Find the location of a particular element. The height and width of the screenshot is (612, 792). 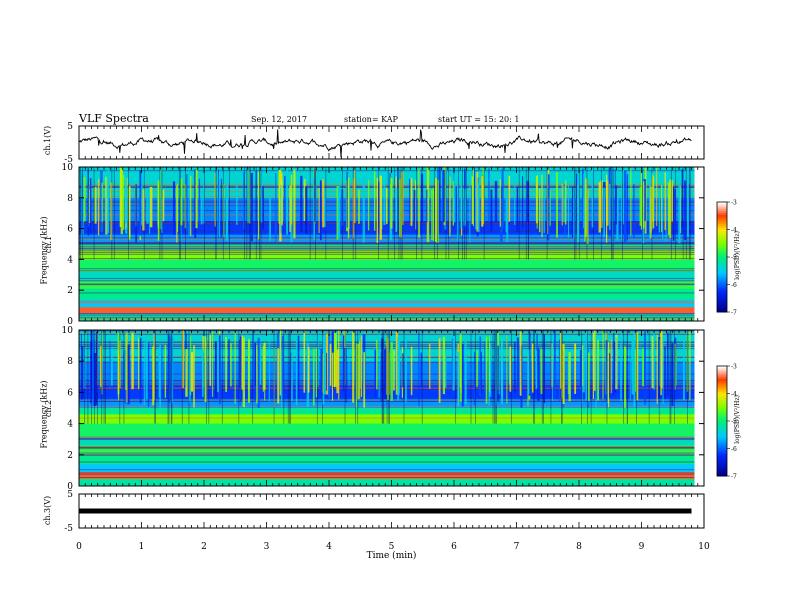

station-label: station= KAP is located at coordinates (371, 119).